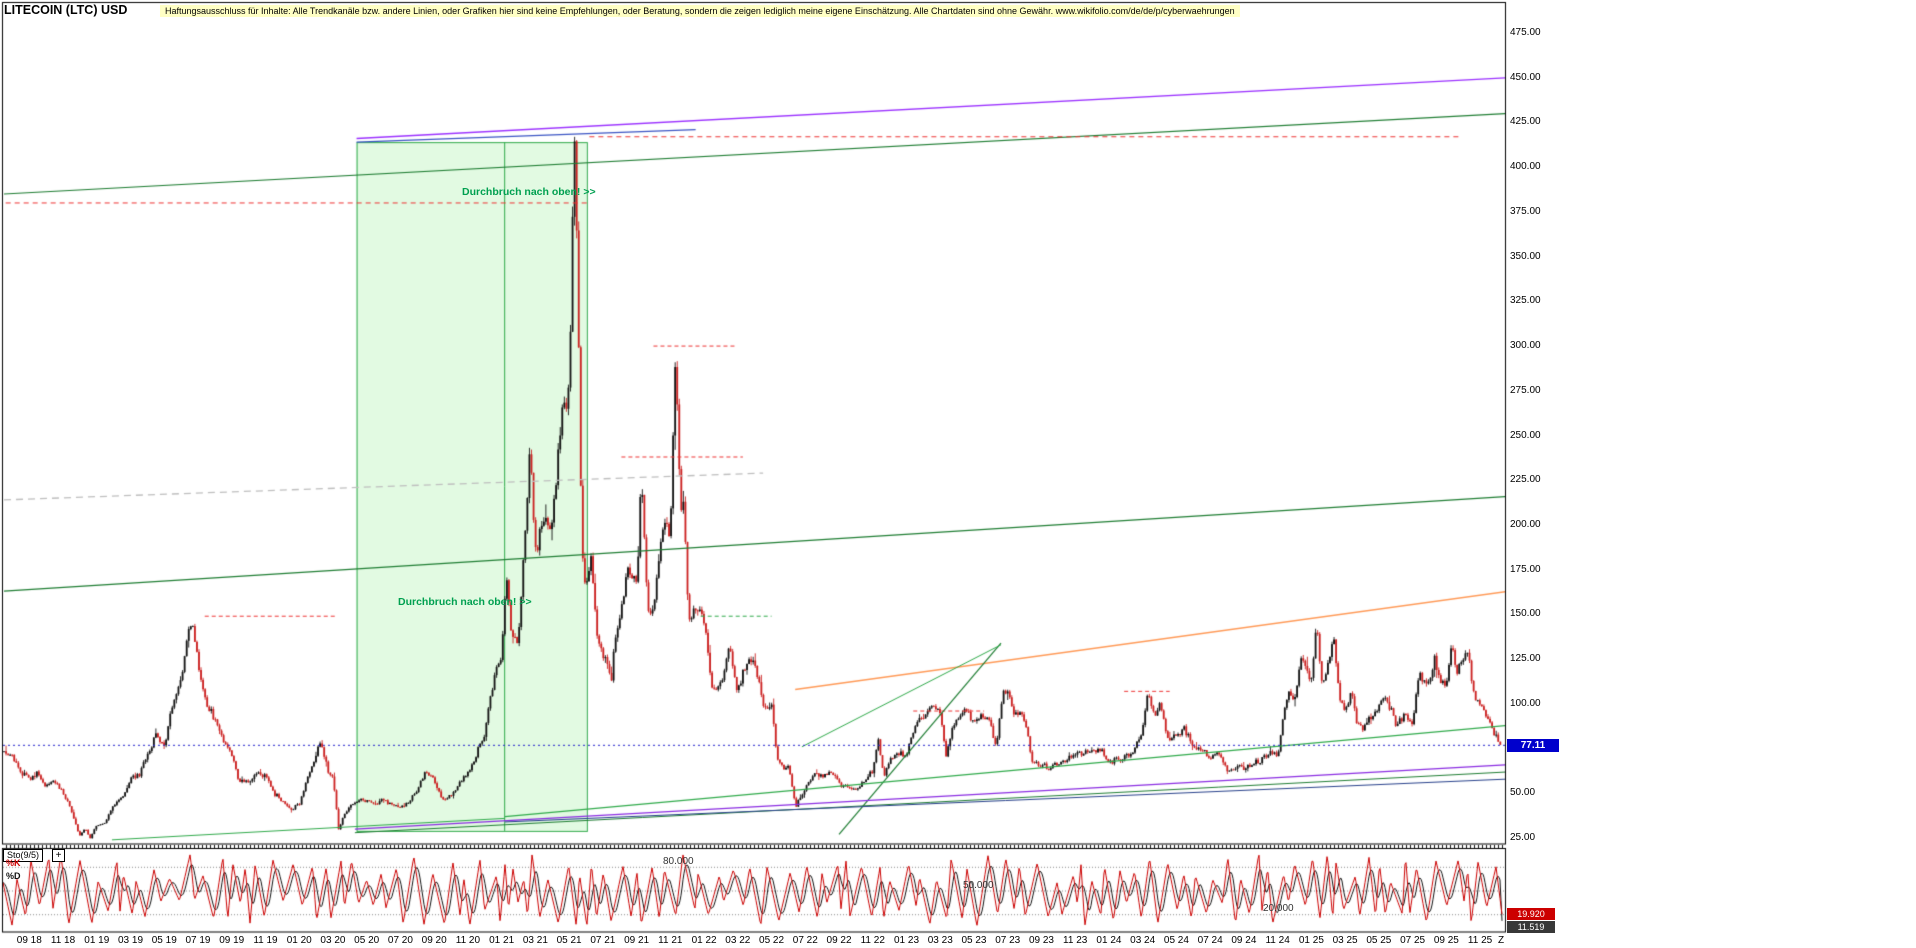  What do you see at coordinates (23, 855) in the screenshot?
I see `indicator-name-box: Sto(9/5)` at bounding box center [23, 855].